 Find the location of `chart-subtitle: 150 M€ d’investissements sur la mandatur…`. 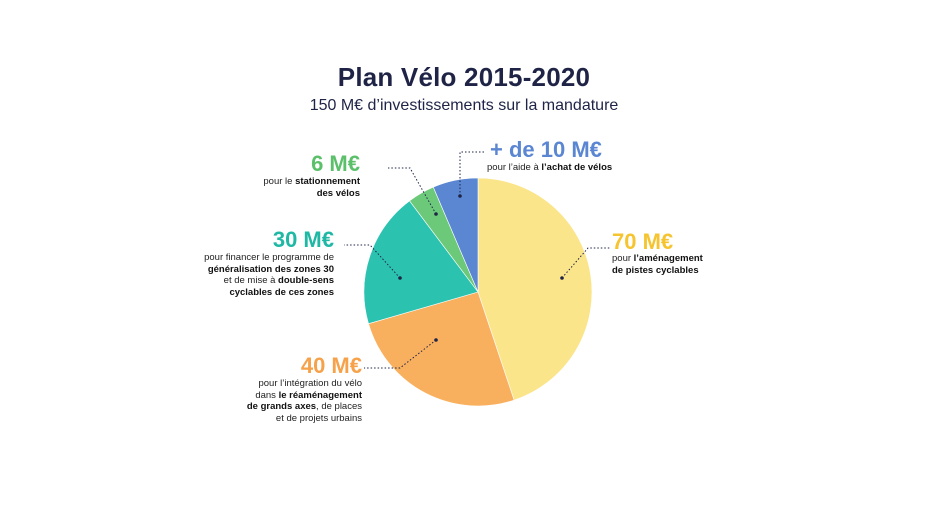

chart-subtitle: 150 M€ d’investissements sur la mandatur… is located at coordinates (464, 105).